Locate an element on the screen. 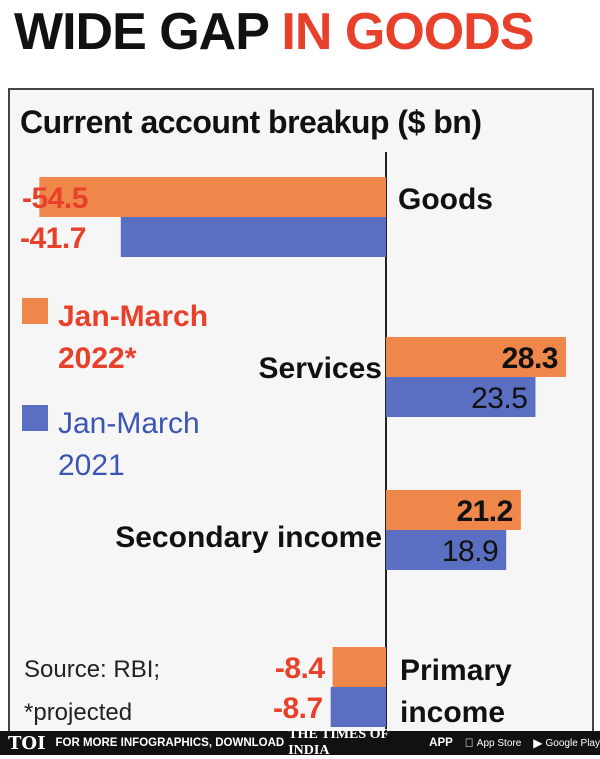 The height and width of the screenshot is (759, 600). headline-part2: IN GOODS is located at coordinates (407, 32).